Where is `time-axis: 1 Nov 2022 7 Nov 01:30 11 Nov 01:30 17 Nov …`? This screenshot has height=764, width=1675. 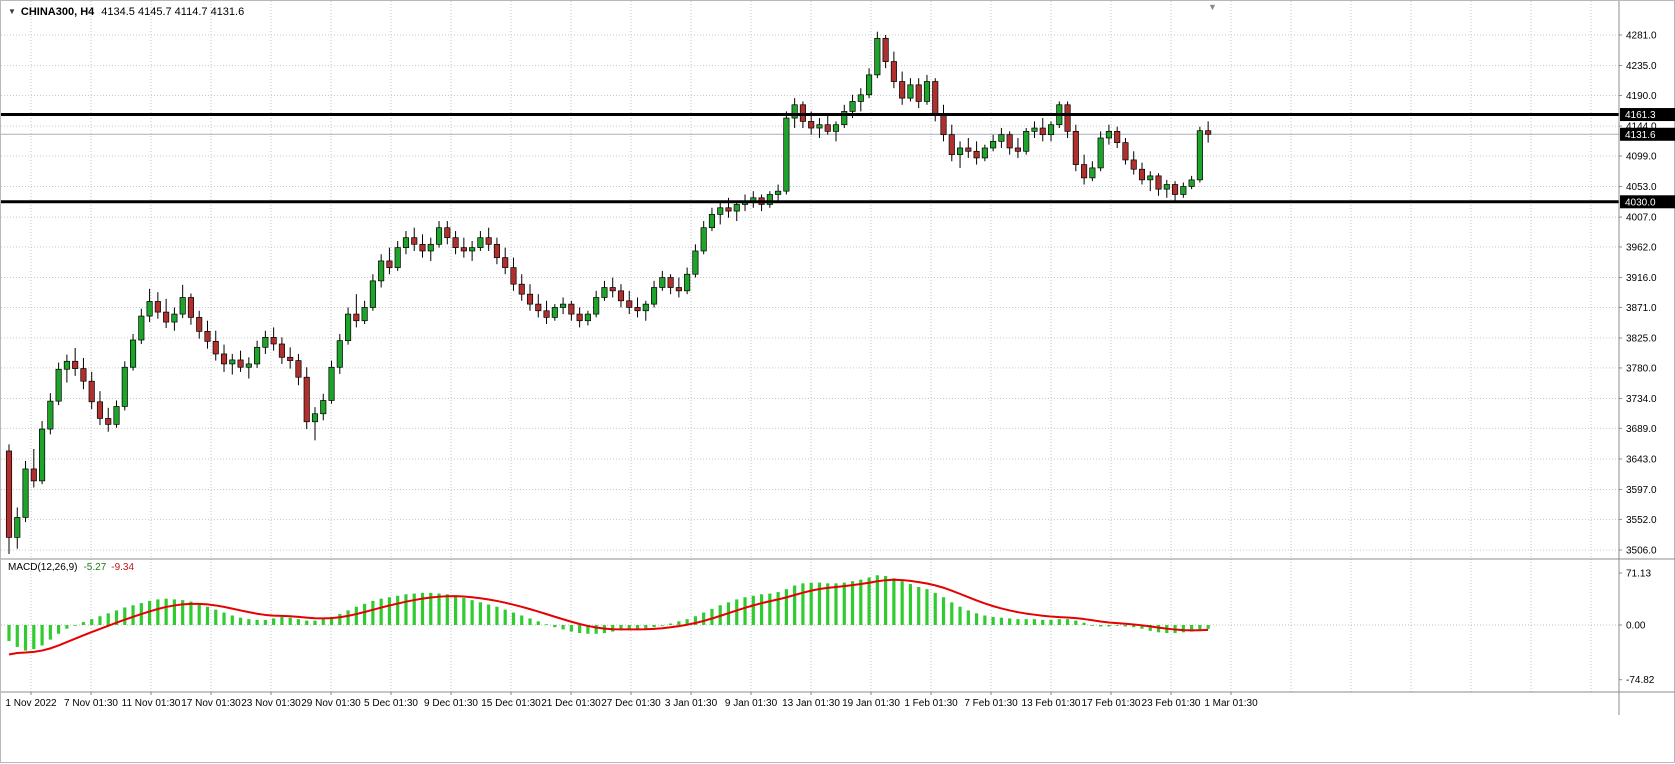 time-axis: 1 Nov 2022 7 Nov 01:30 11 Nov 01:30 17 Nov … is located at coordinates (631, 700).